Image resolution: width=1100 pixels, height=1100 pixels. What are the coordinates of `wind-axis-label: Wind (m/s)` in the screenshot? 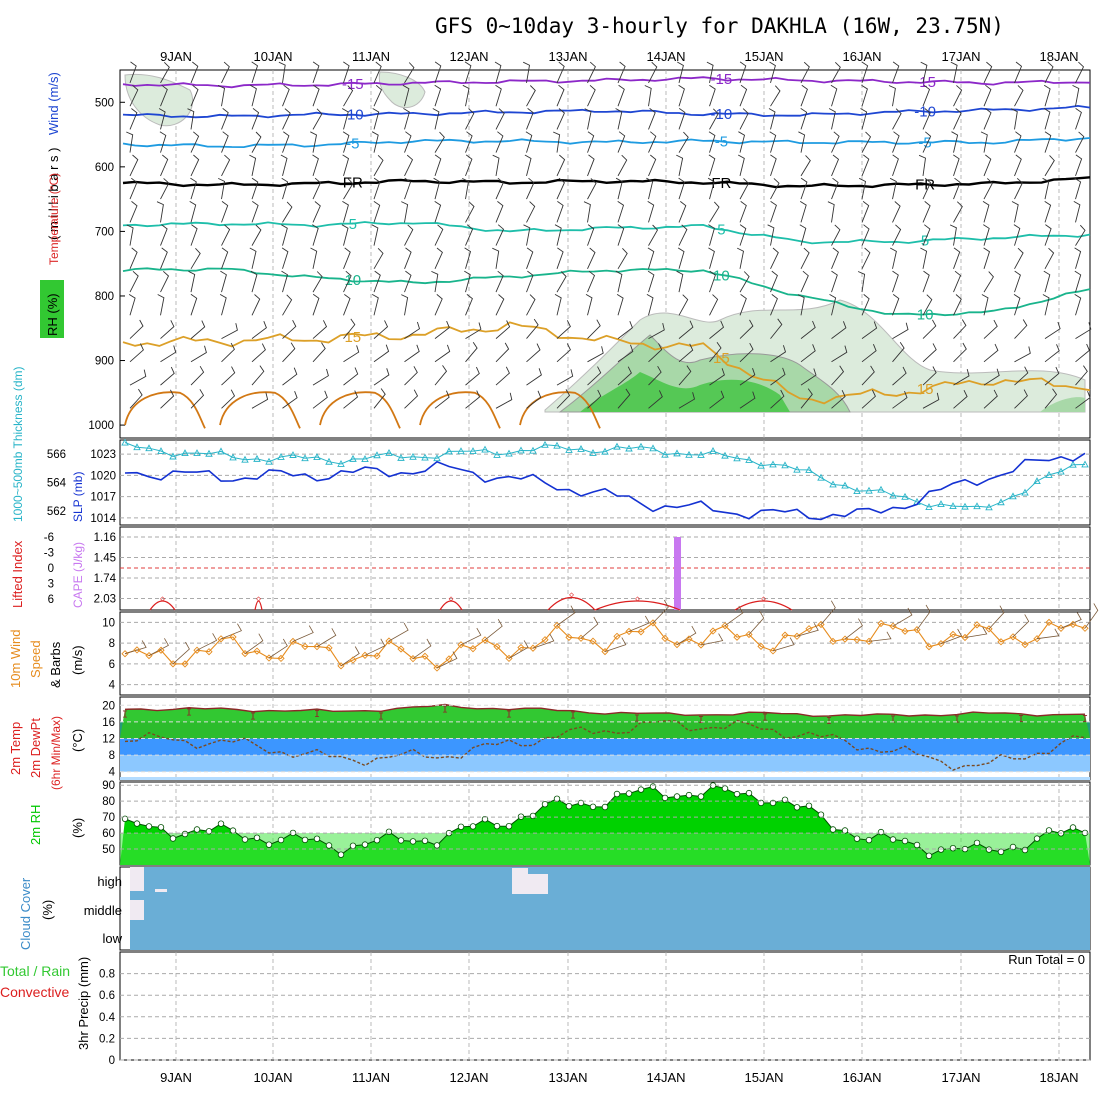 It's located at (53, 103).